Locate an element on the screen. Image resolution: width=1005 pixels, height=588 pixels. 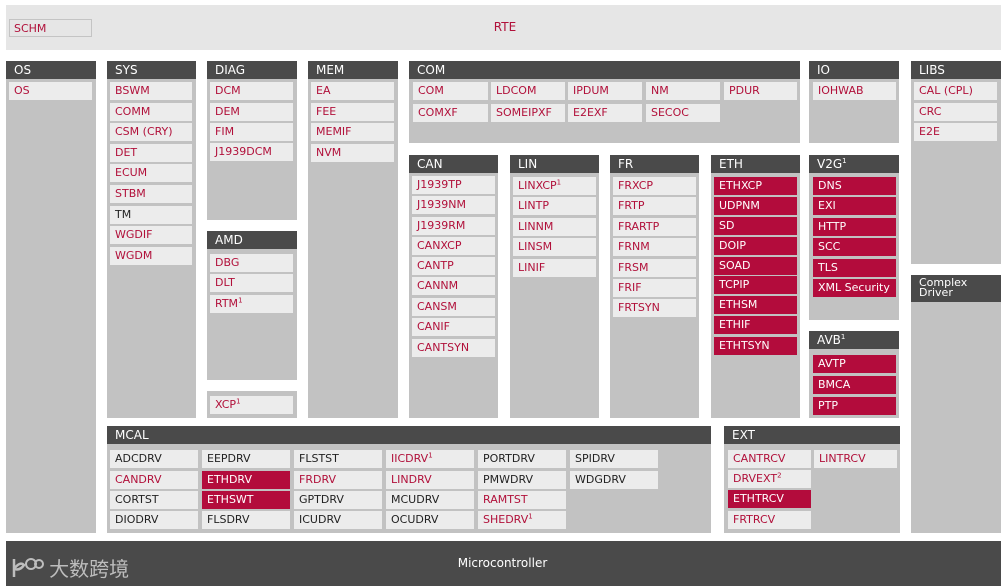
mcal-gptdrv: GPTDRV is located at coordinates (338, 500).